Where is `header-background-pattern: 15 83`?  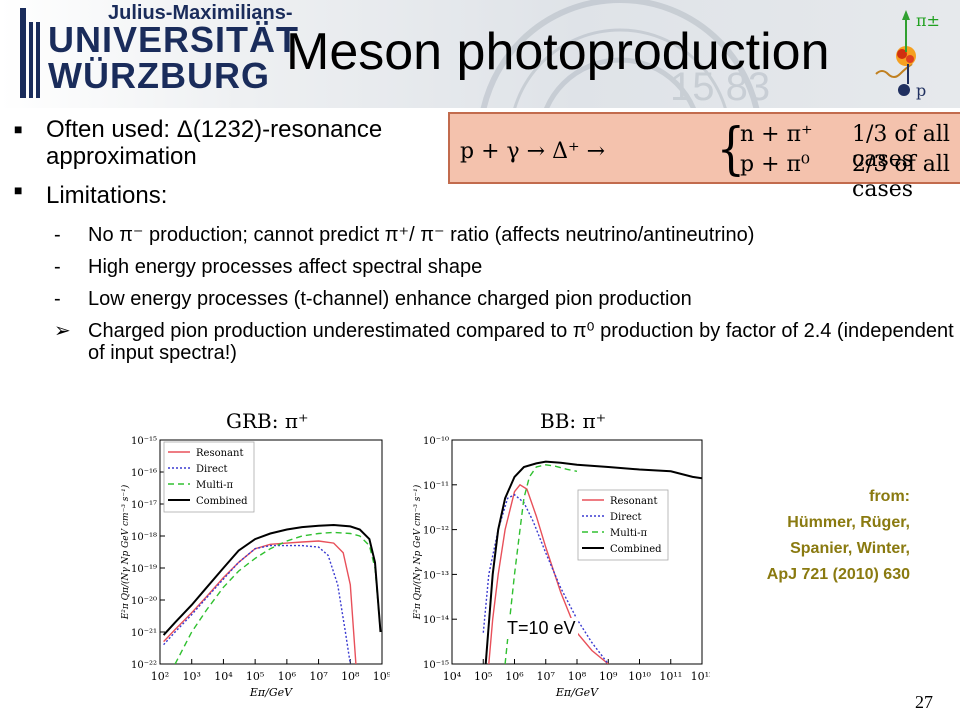 header-background-pattern: 15 83 is located at coordinates (625, 54).